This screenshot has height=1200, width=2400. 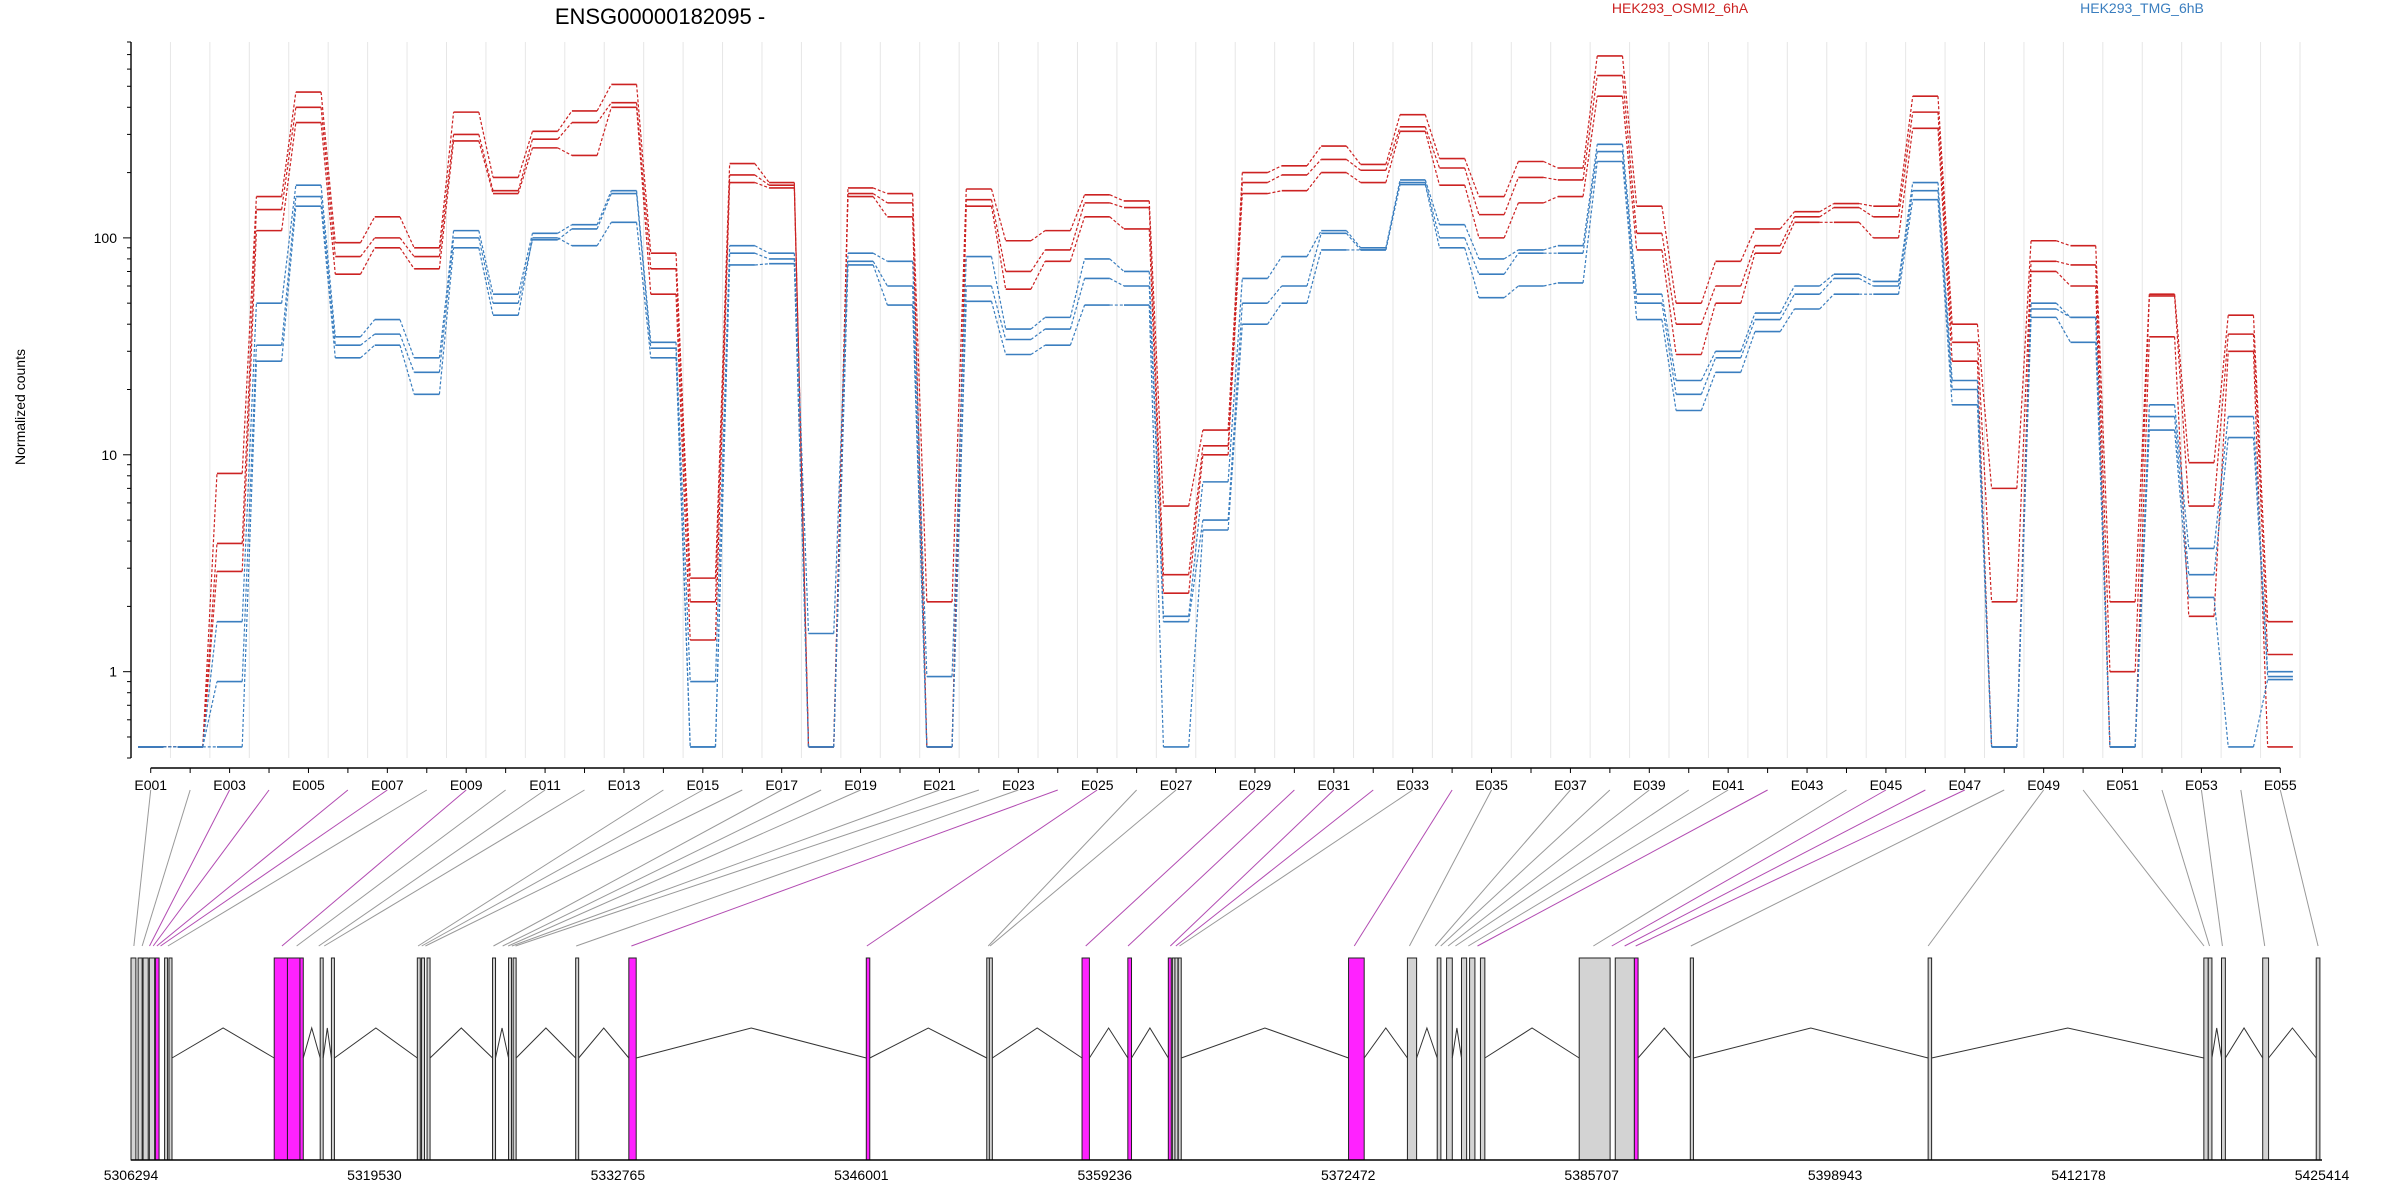 What do you see at coordinates (150, 785) in the screenshot?
I see `x-tick-label: E001` at bounding box center [150, 785].